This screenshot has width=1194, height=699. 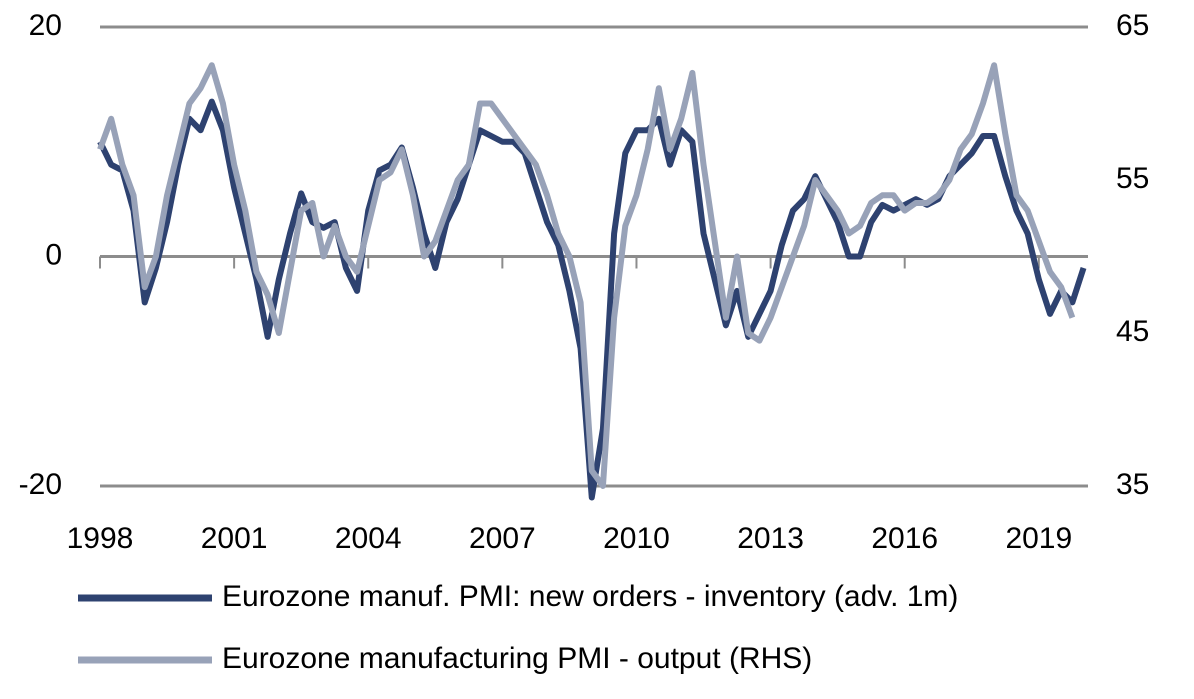 I want to click on y2-tick-label: 45, so click(x=1132, y=331).